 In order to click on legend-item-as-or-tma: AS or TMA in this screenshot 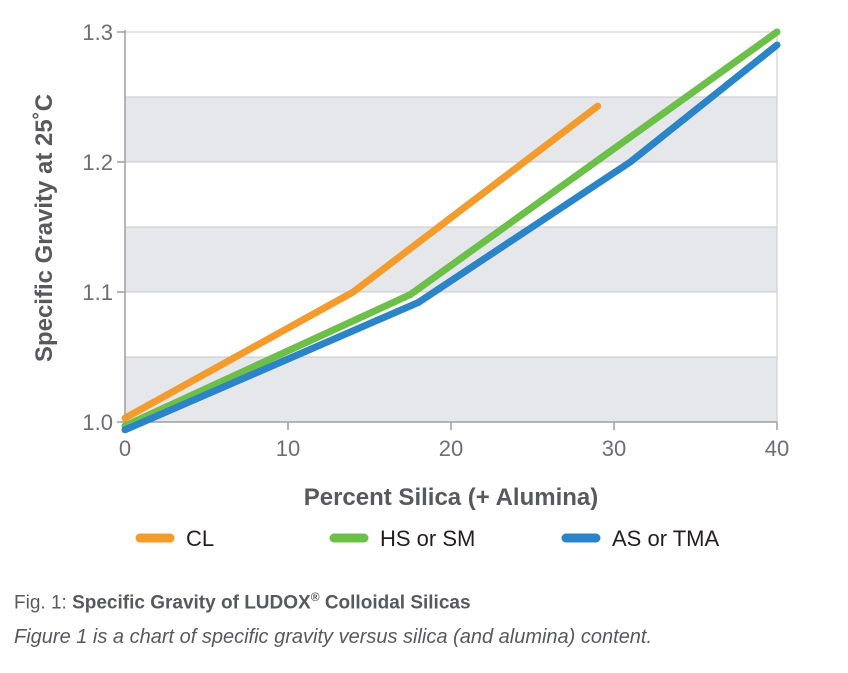, I will do `click(640, 538)`.